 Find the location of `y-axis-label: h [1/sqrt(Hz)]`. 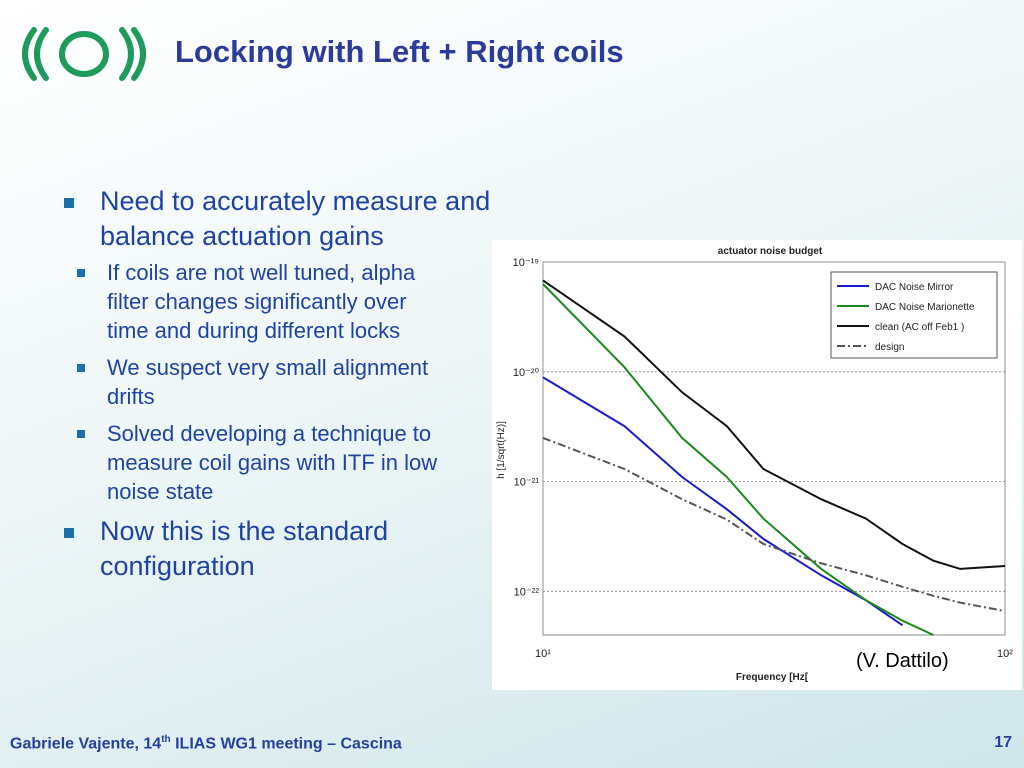

y-axis-label: h [1/sqrt(Hz)] is located at coordinates (501, 450).